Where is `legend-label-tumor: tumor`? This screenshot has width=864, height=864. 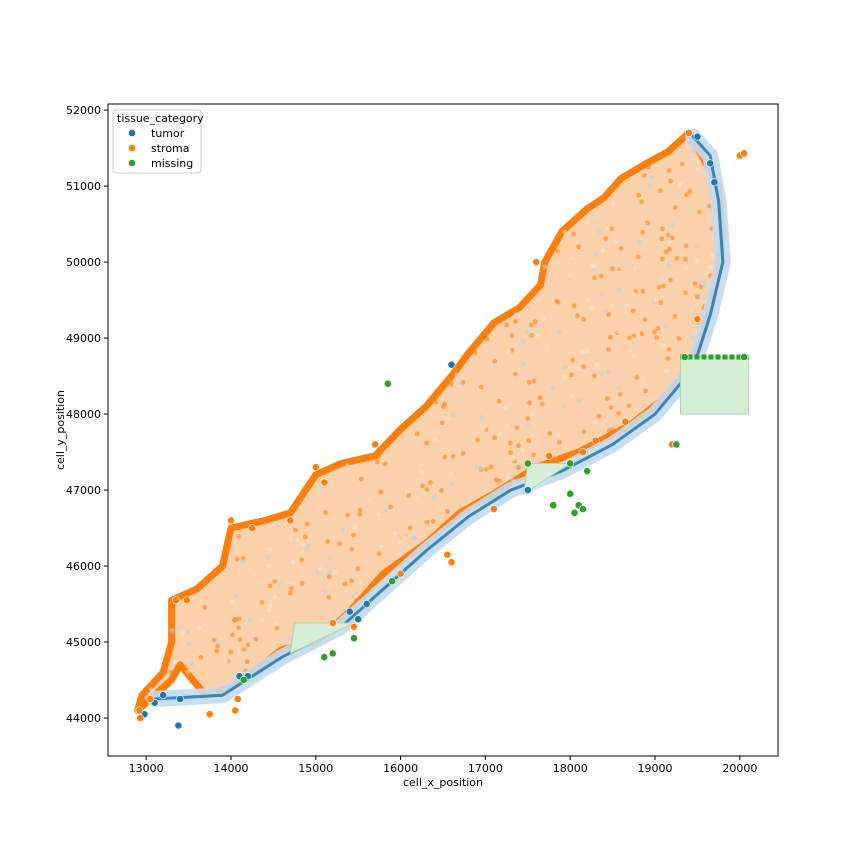
legend-label-tumor: tumor is located at coordinates (168, 133).